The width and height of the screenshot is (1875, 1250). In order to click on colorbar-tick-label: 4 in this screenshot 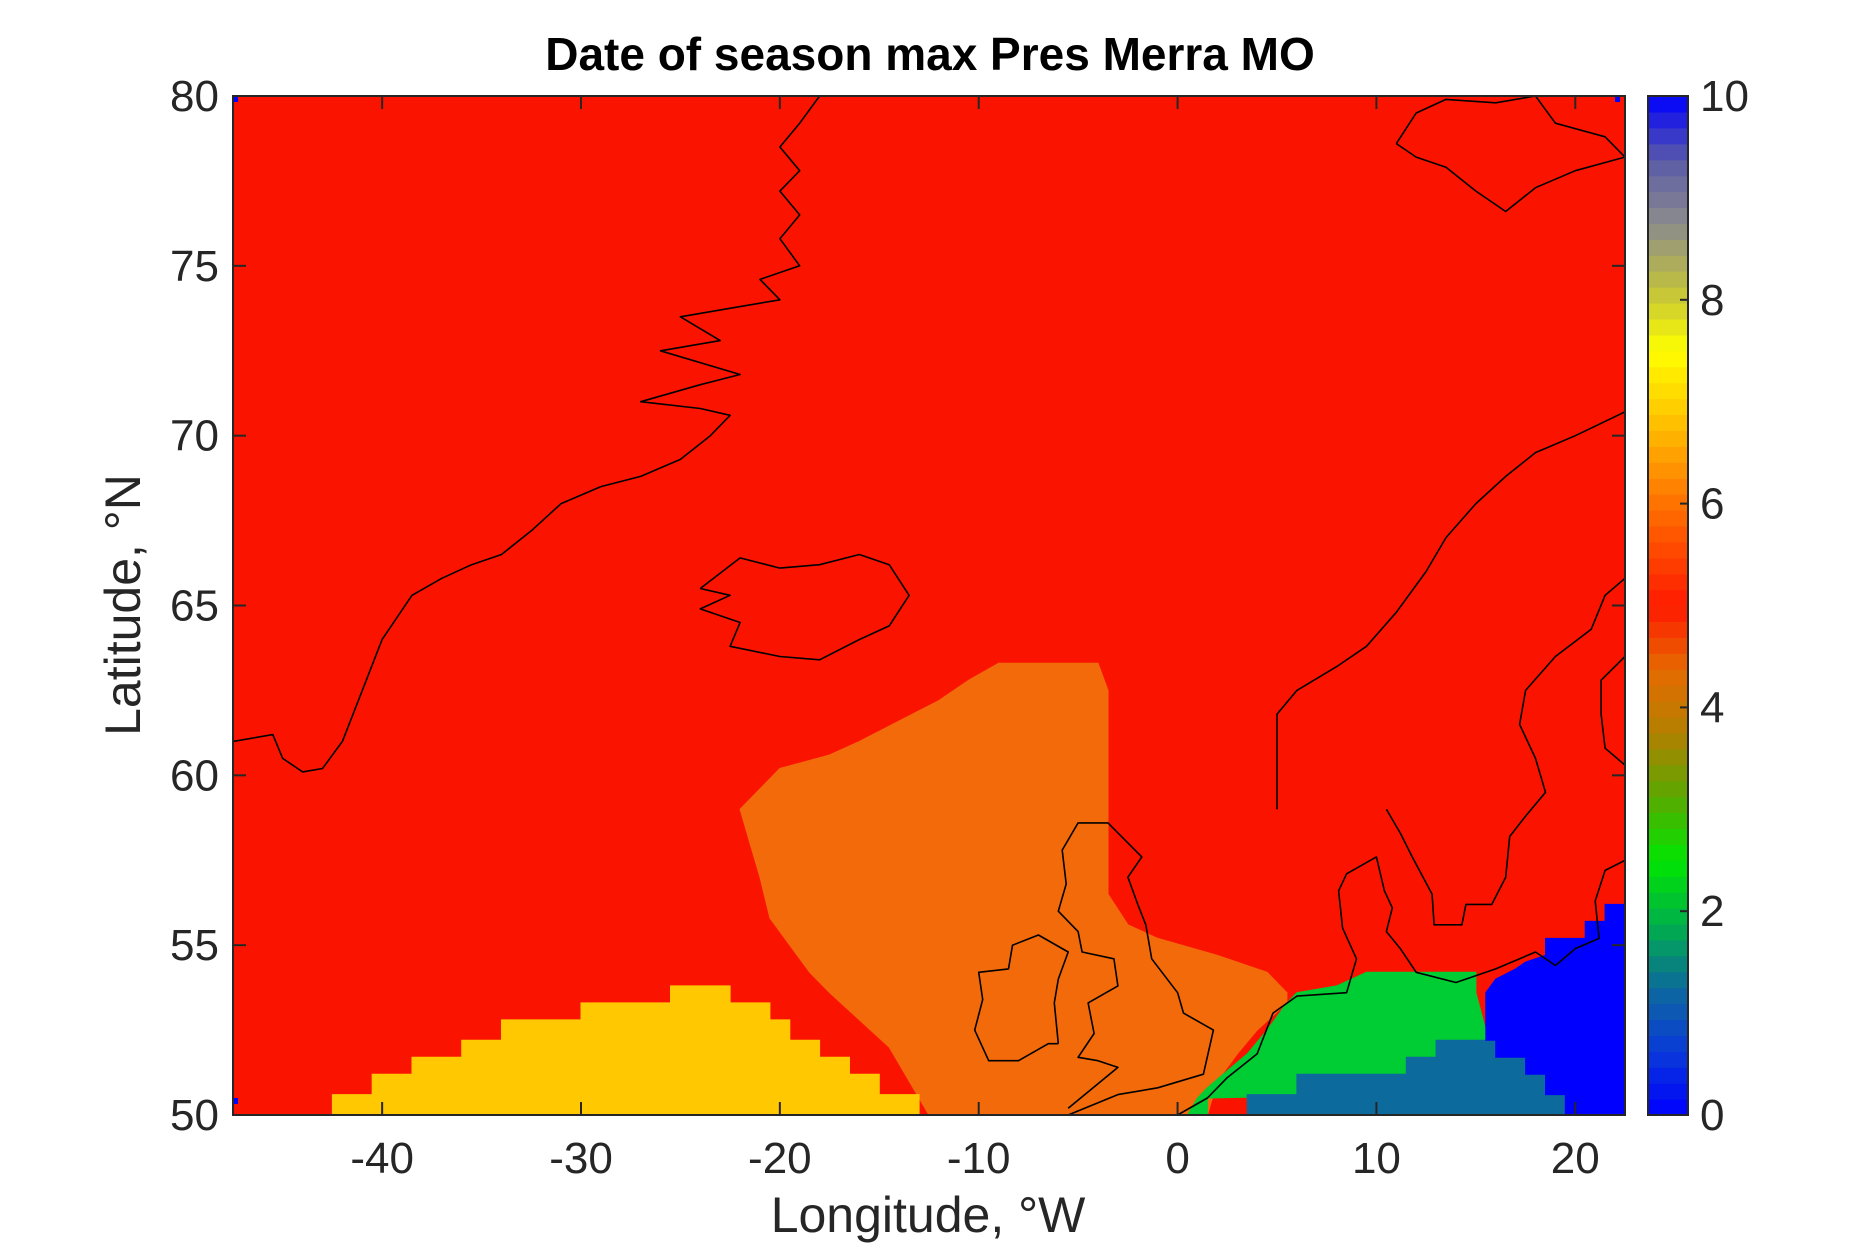, I will do `click(1712, 707)`.